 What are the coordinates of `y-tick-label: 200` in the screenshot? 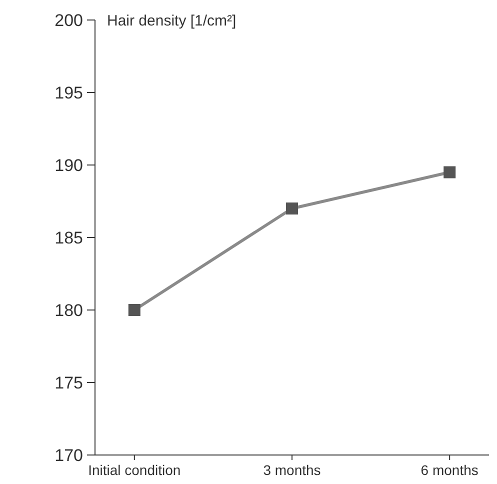 It's located at (68, 20).